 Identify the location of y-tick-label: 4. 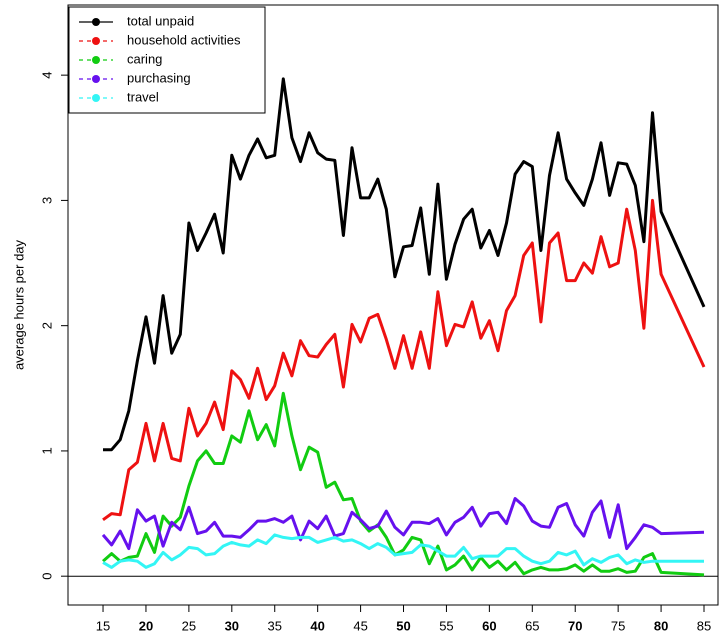
(46, 75).